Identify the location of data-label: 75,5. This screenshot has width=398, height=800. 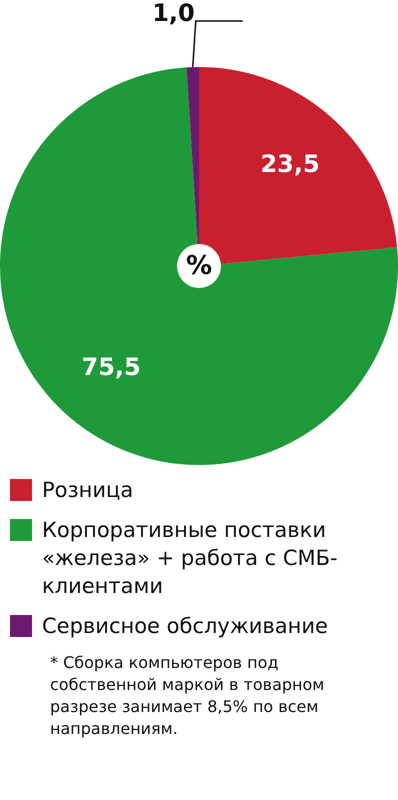
(111, 367).